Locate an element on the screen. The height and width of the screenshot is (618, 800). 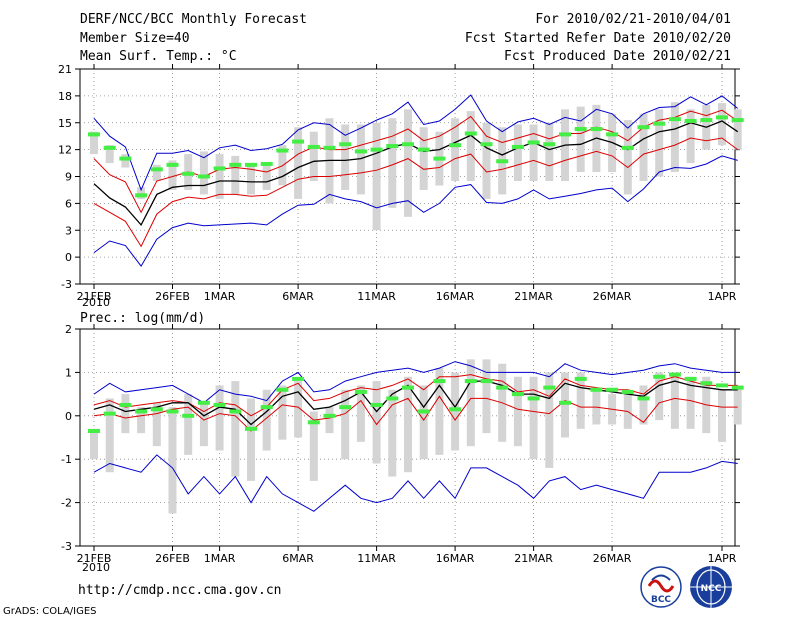
prec-y-tick-label: 1 is located at coordinates (68, 372).